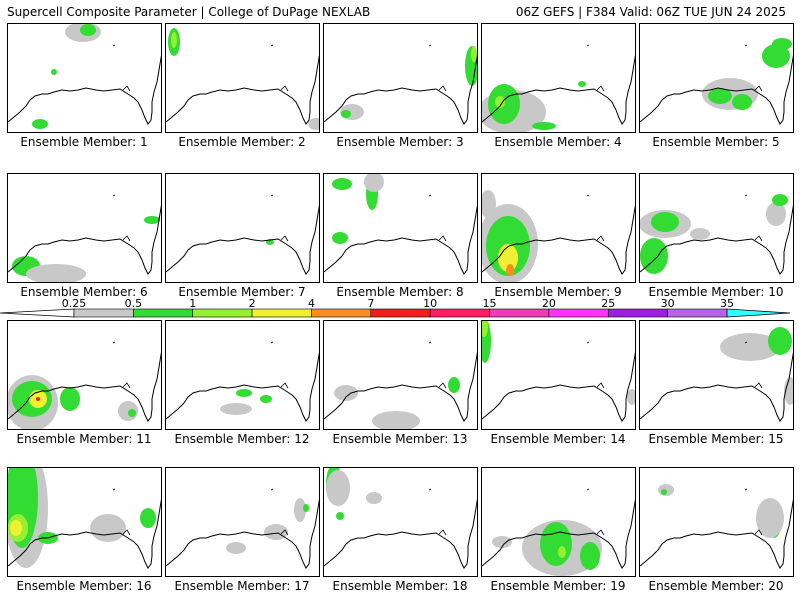 The image size is (800, 600). I want to click on ensemble-member-label: Ensemble Member: 19, so click(558, 586).